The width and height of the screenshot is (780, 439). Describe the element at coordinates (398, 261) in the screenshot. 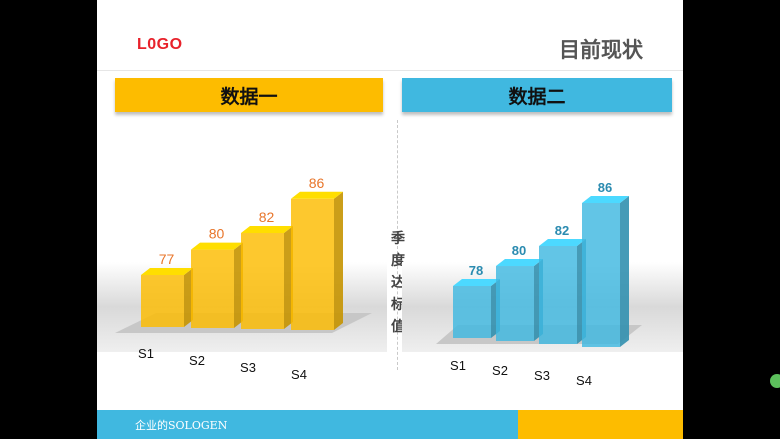

I see `middle-label-char: 度` at that location.